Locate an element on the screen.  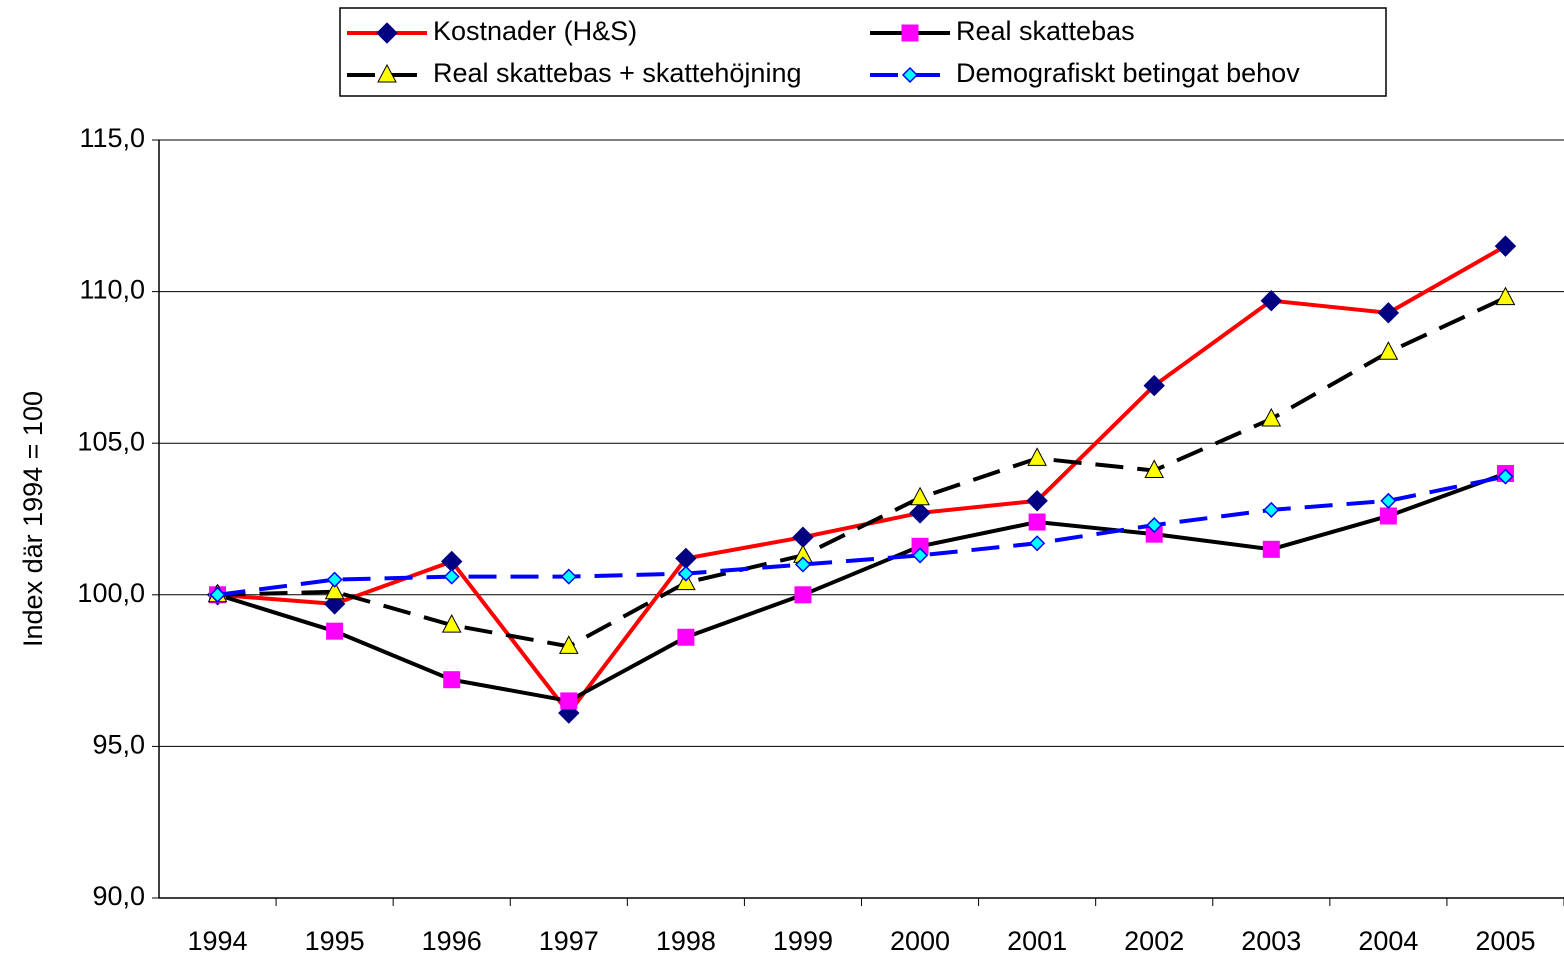
legend-label: Demografiskt betingat behov is located at coordinates (1128, 73).